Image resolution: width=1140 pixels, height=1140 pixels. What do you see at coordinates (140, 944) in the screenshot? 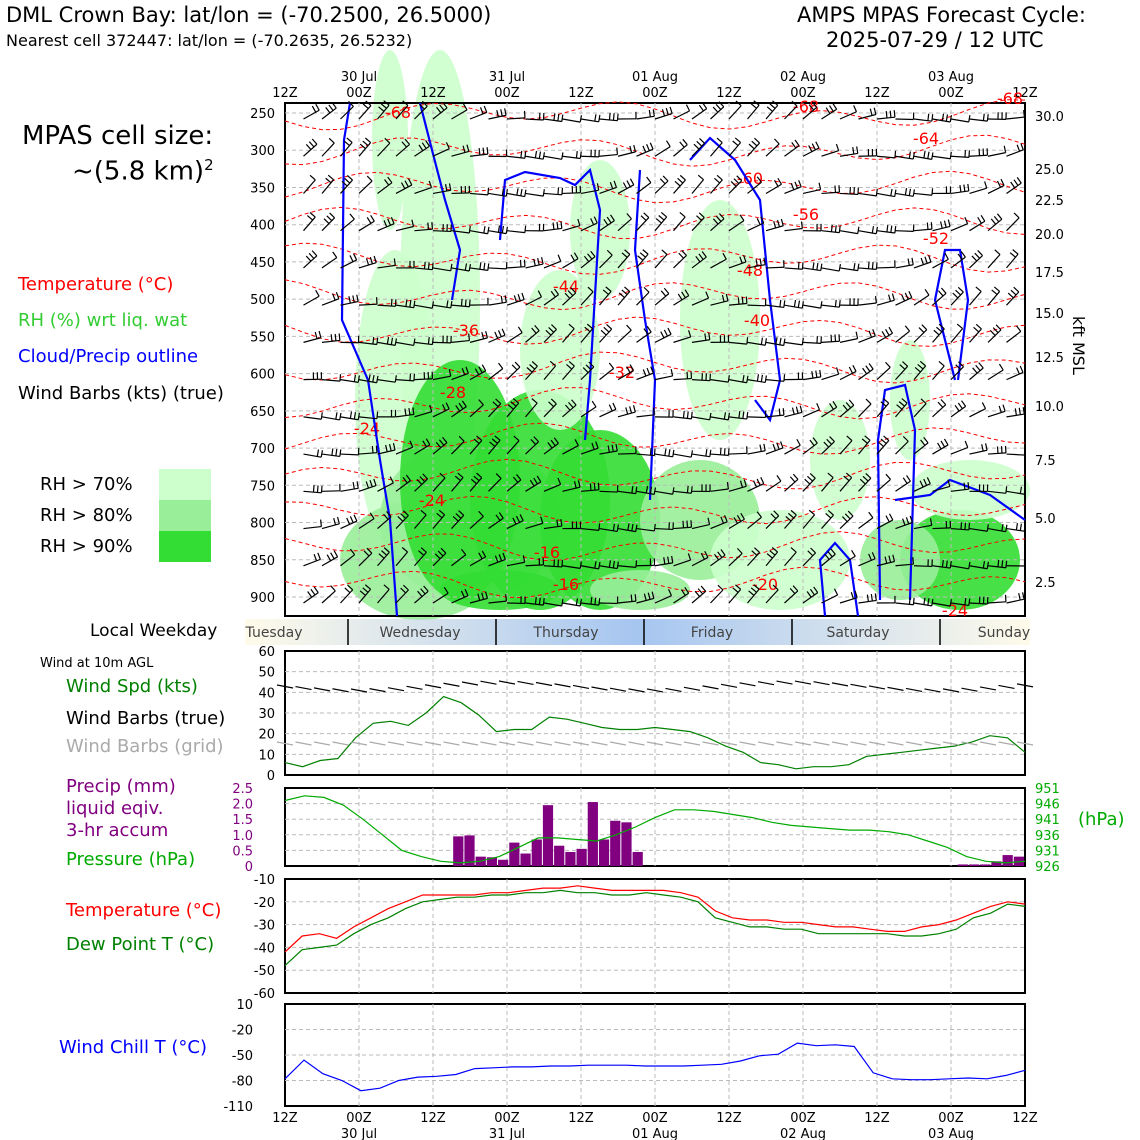
I see `dew-label: Dew Point T (°C)` at bounding box center [140, 944].